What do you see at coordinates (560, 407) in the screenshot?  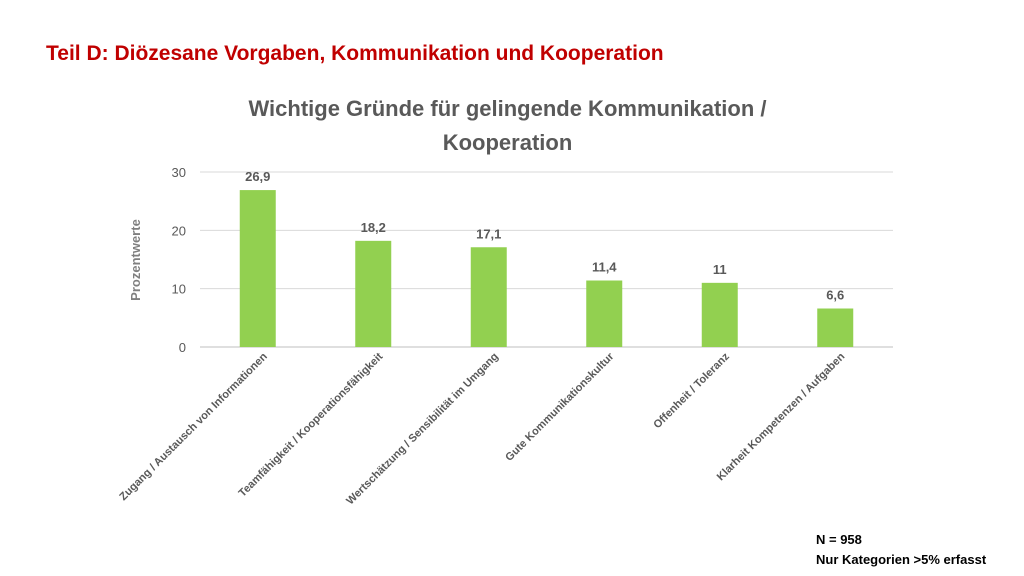 I see `x-tick-label: Gute Kommunikationskultur` at bounding box center [560, 407].